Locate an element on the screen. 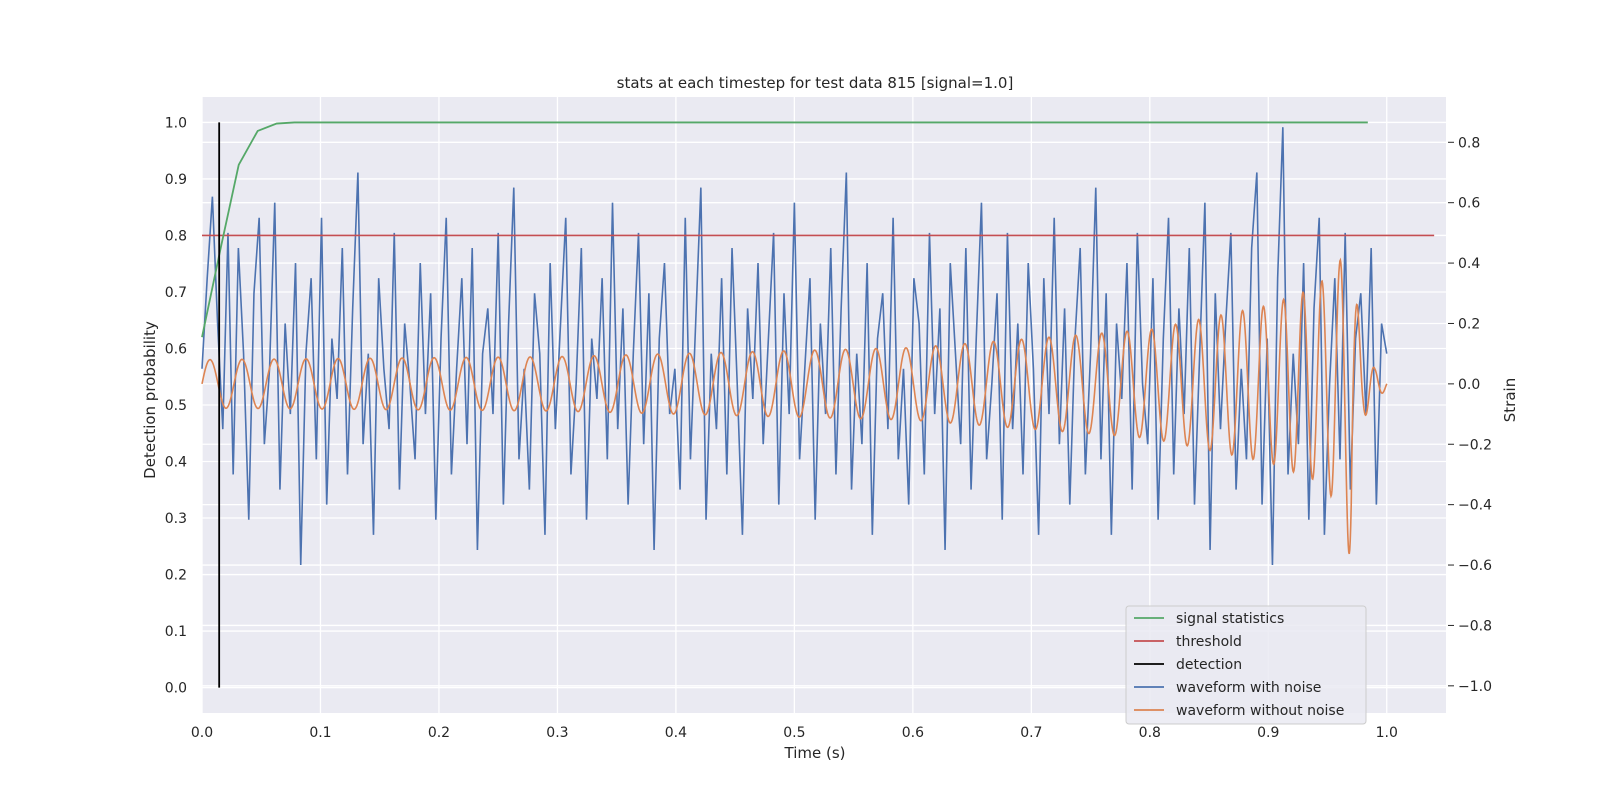 Image resolution: width=1600 pixels, height=800 pixels. x-tick-label: 0.6 is located at coordinates (913, 733).